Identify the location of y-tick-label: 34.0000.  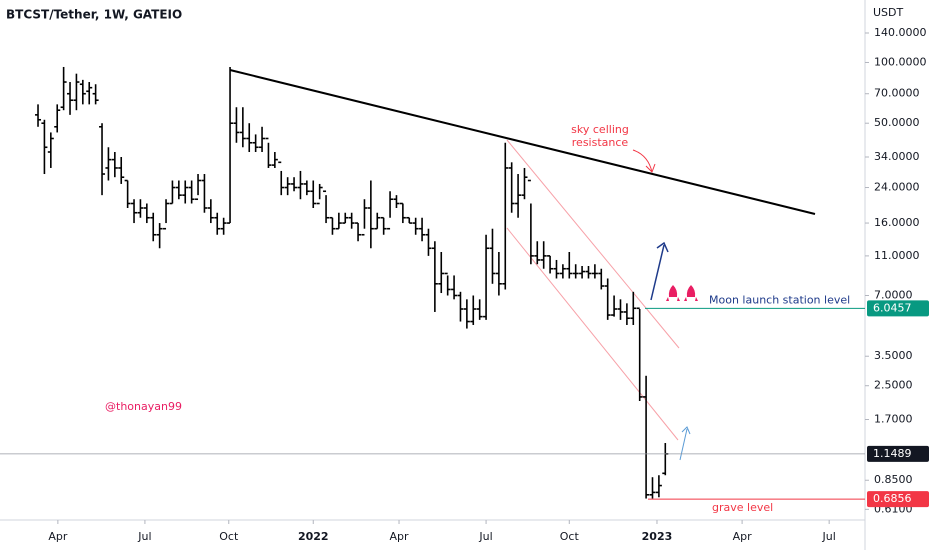
(897, 156).